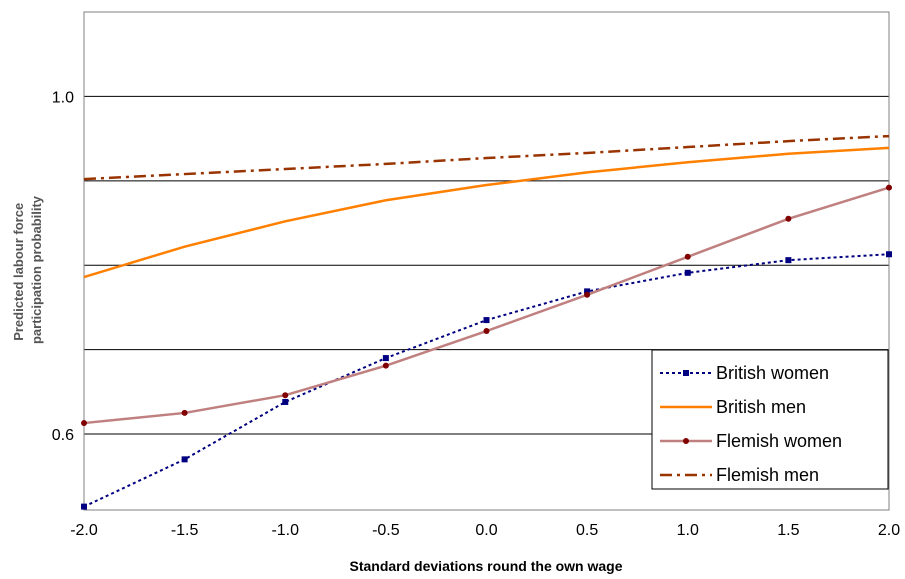  I want to click on legend-item: British men, so click(733, 407).